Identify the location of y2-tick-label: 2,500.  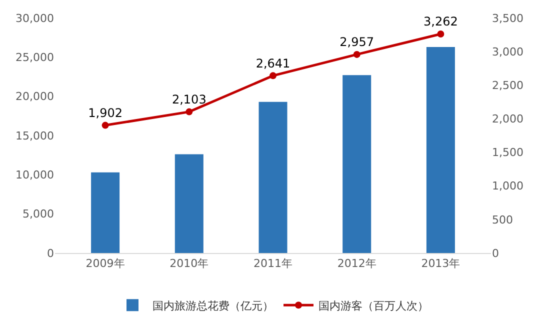
(508, 85).